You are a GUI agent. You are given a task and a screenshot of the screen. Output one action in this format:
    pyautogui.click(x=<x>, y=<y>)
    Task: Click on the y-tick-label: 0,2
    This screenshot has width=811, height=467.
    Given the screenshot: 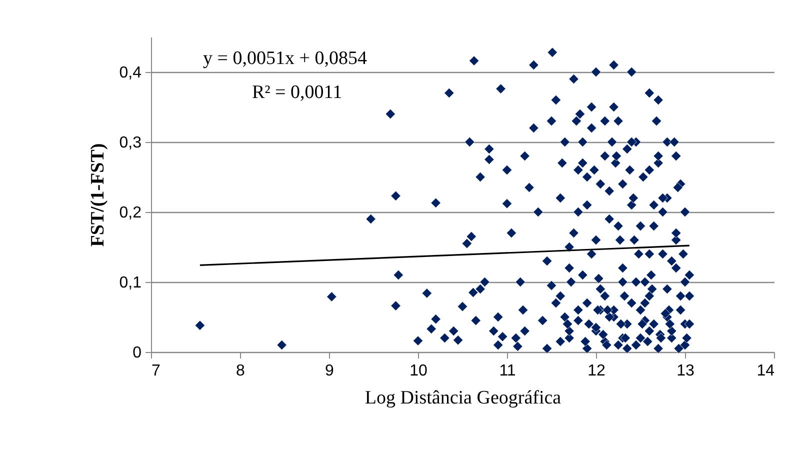 What is the action you would take?
    pyautogui.click(x=130, y=213)
    